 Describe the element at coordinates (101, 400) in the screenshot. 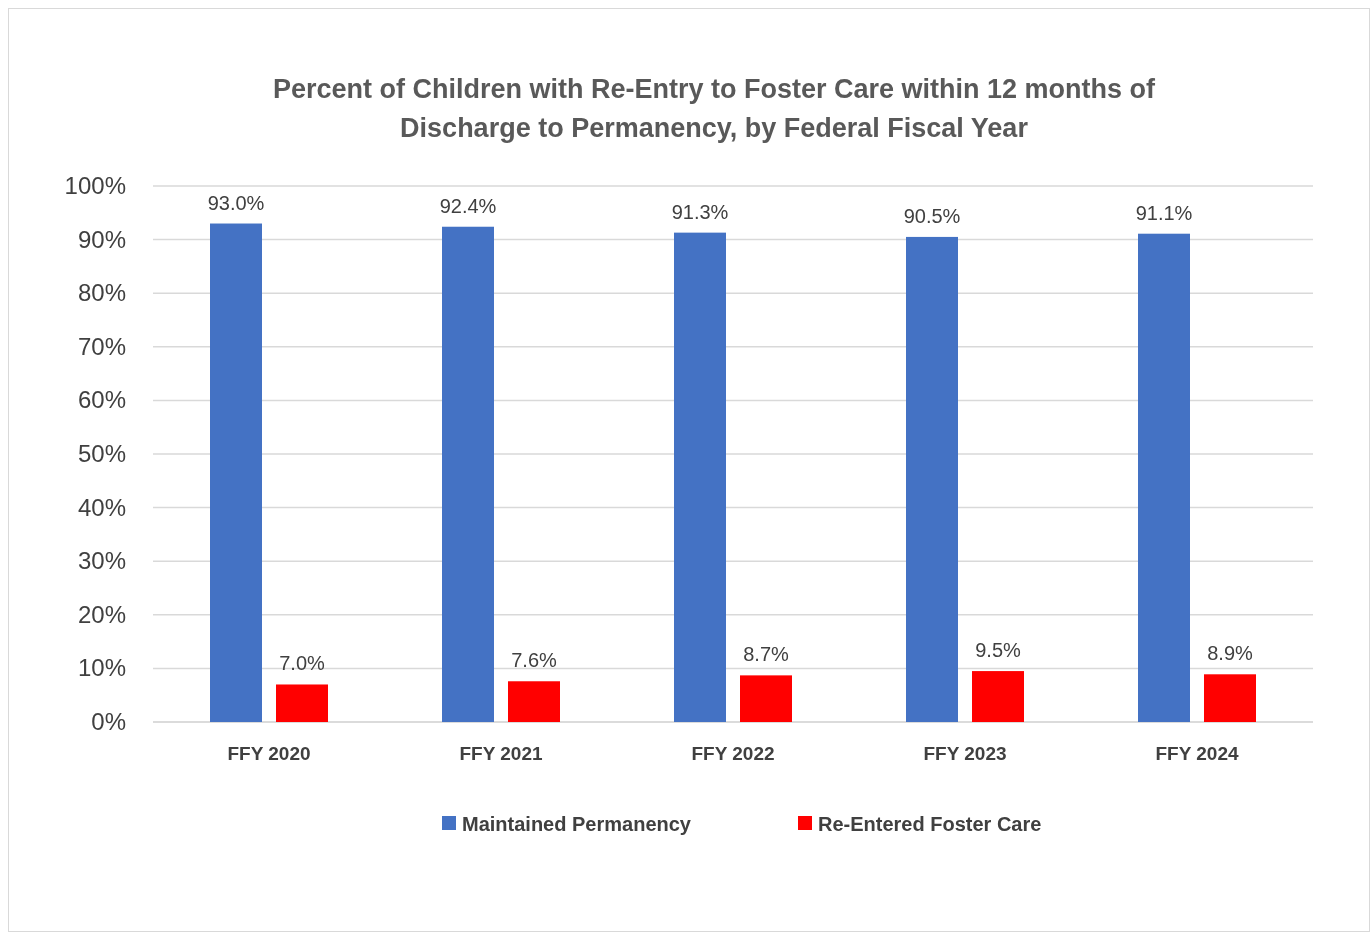

I see `y-tick-label: 60%` at that location.